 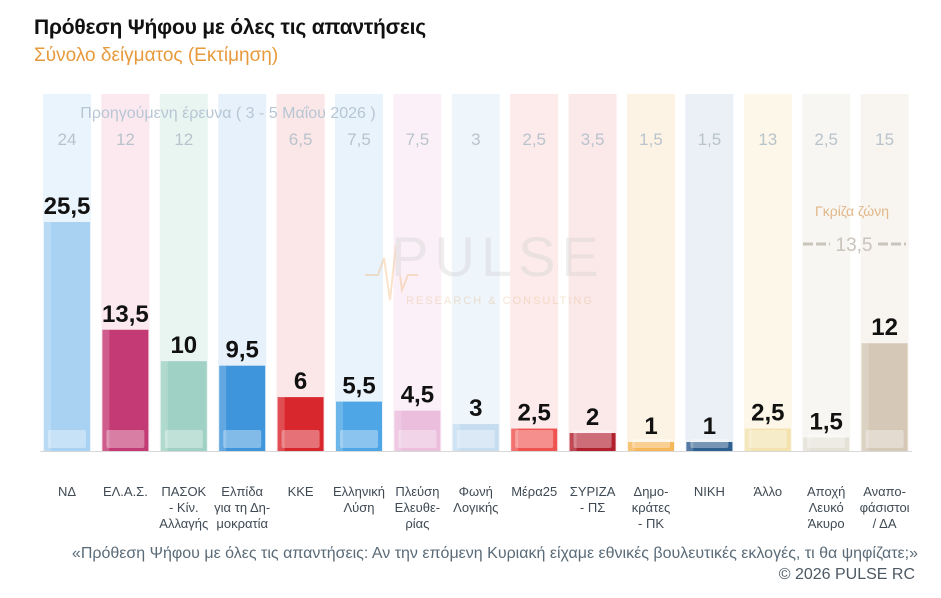 What do you see at coordinates (391, 272) in the screenshot?
I see `heartbeat-line` at bounding box center [391, 272].